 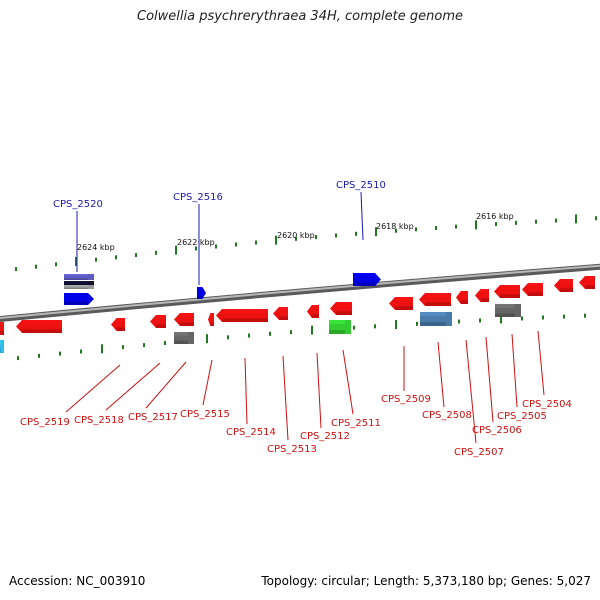 I want to click on kbp-label: 2622 kbp, so click(x=196, y=242).